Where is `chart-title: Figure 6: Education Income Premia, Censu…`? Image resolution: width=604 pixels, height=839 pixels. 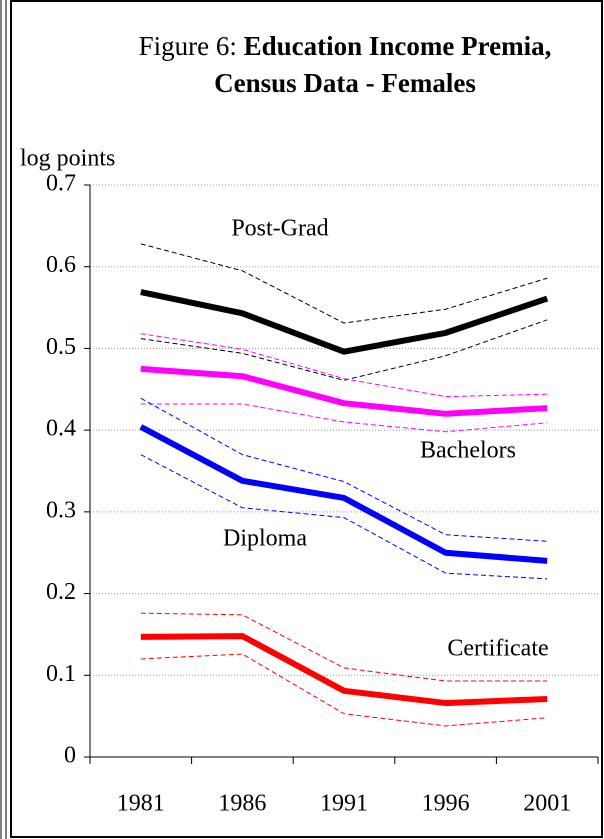 chart-title: Figure 6: Education Income Premia, Censu… is located at coordinates (345, 65).